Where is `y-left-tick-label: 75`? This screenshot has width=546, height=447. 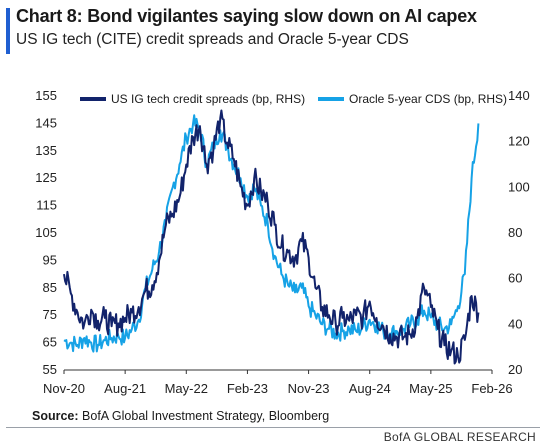
y-left-tick-label: 75 is located at coordinates (50, 314).